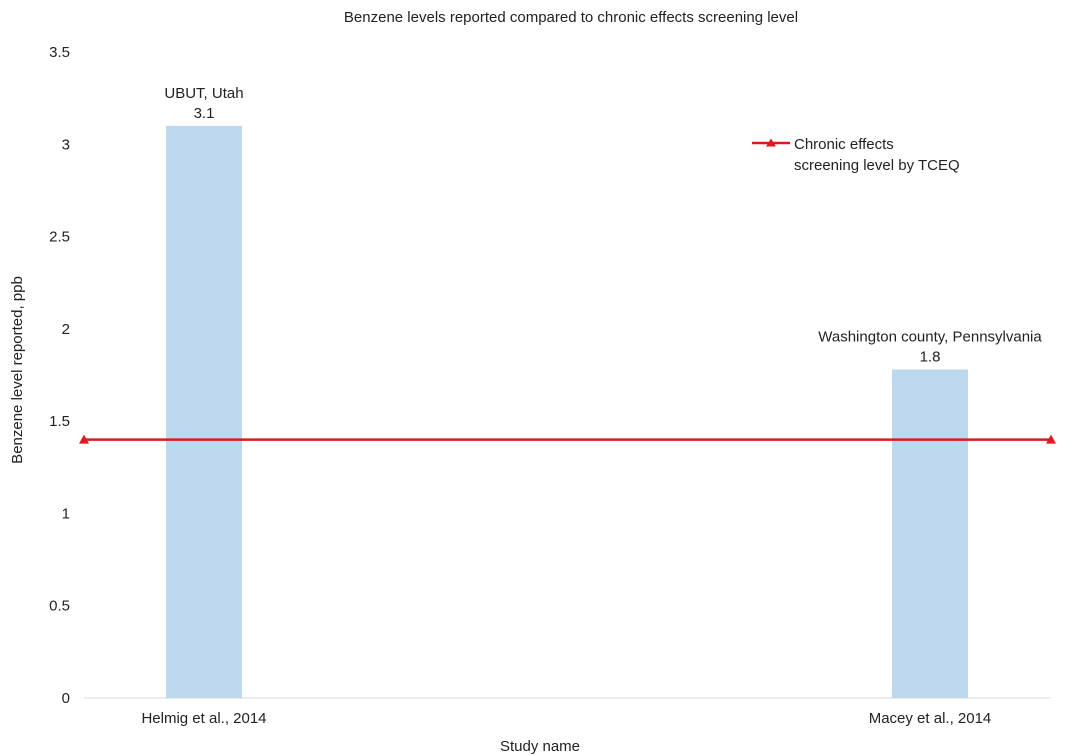 The height and width of the screenshot is (755, 1072). What do you see at coordinates (856, 155) in the screenshot?
I see `legend: Chronic effects screening level by TCEQ` at bounding box center [856, 155].